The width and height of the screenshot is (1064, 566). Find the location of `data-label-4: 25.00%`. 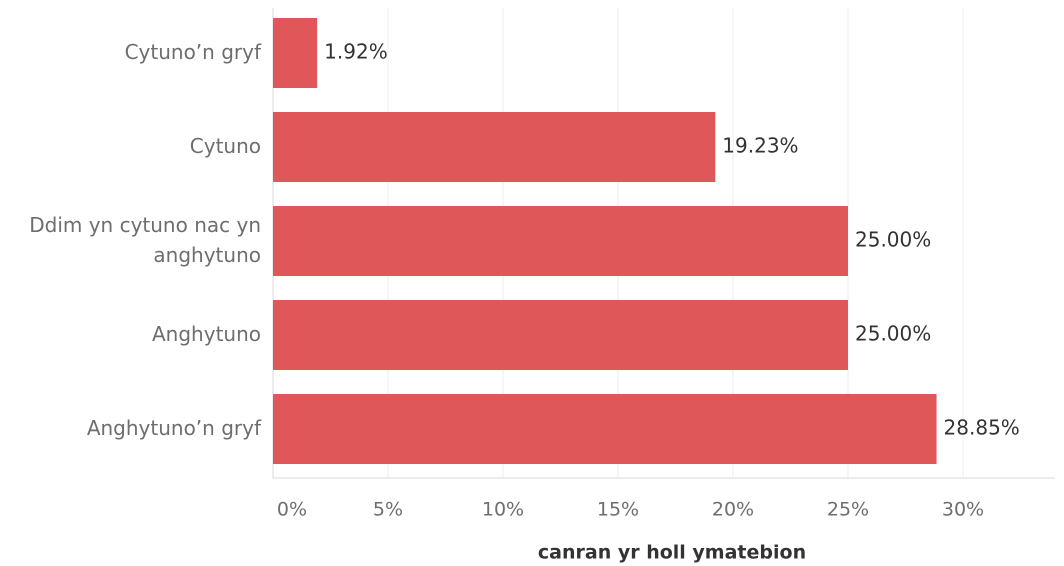

data-label-4: 25.00% is located at coordinates (893, 334).